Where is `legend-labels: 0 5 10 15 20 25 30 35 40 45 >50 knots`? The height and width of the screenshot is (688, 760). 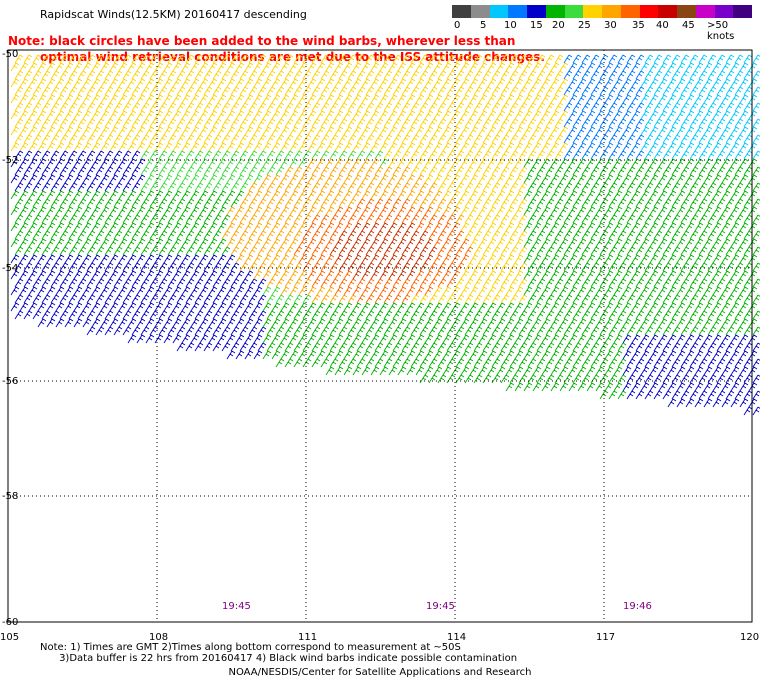
legend-labels: 0 5 10 15 20 25 30 35 40 45 >50 knots is located at coordinates (602, 31).